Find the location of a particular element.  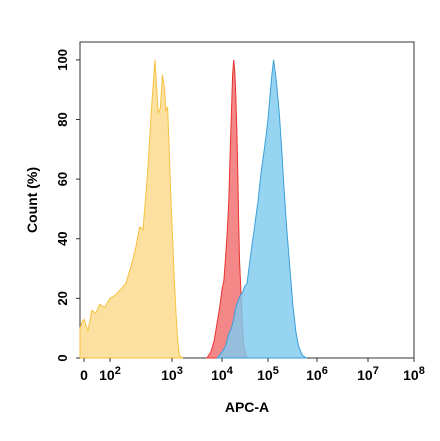

x-tick-label: 0 is located at coordinates (84, 375).